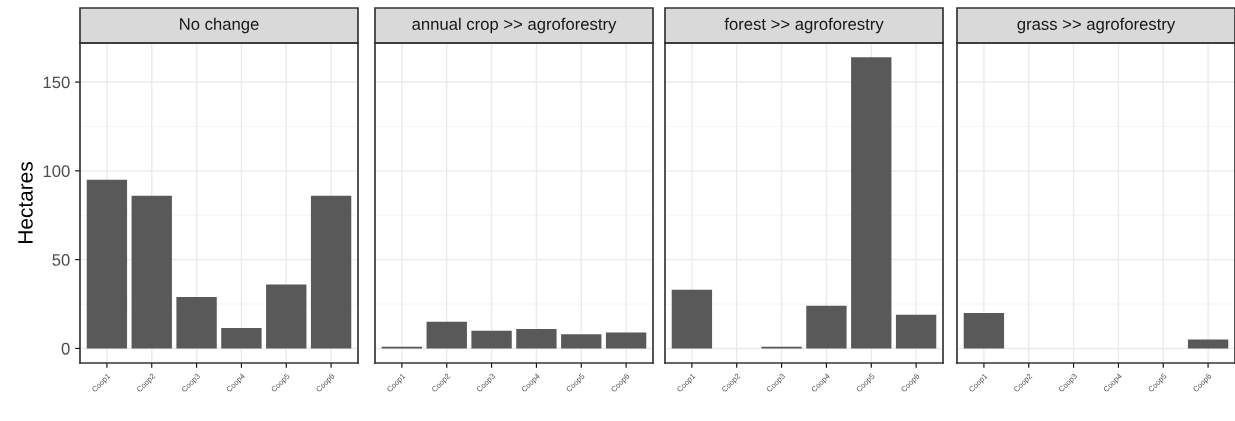 Image resolution: width=1235 pixels, height=421 pixels. Describe the element at coordinates (804, 25) in the screenshot. I see `chart-title: forest >> agroforestry` at that location.